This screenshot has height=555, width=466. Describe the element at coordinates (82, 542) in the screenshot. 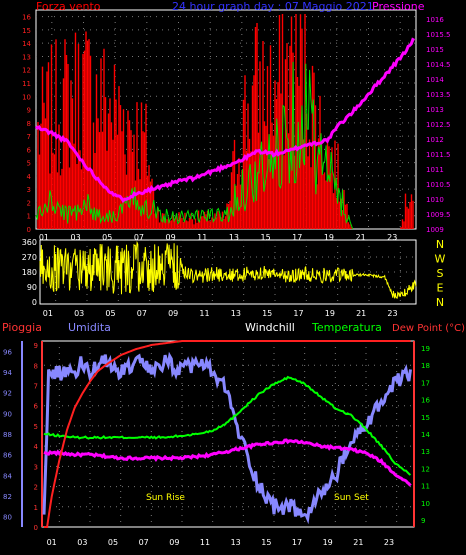

I see `rain-x-tick: 03` at that location.